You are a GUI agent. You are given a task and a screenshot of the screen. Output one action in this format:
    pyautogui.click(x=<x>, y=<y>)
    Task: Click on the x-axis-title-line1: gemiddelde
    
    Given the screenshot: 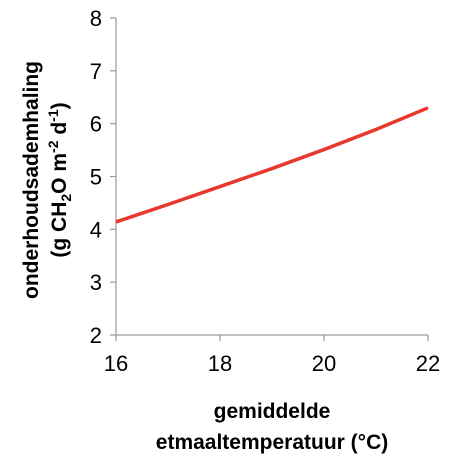 What is the action you would take?
    pyautogui.click(x=272, y=411)
    